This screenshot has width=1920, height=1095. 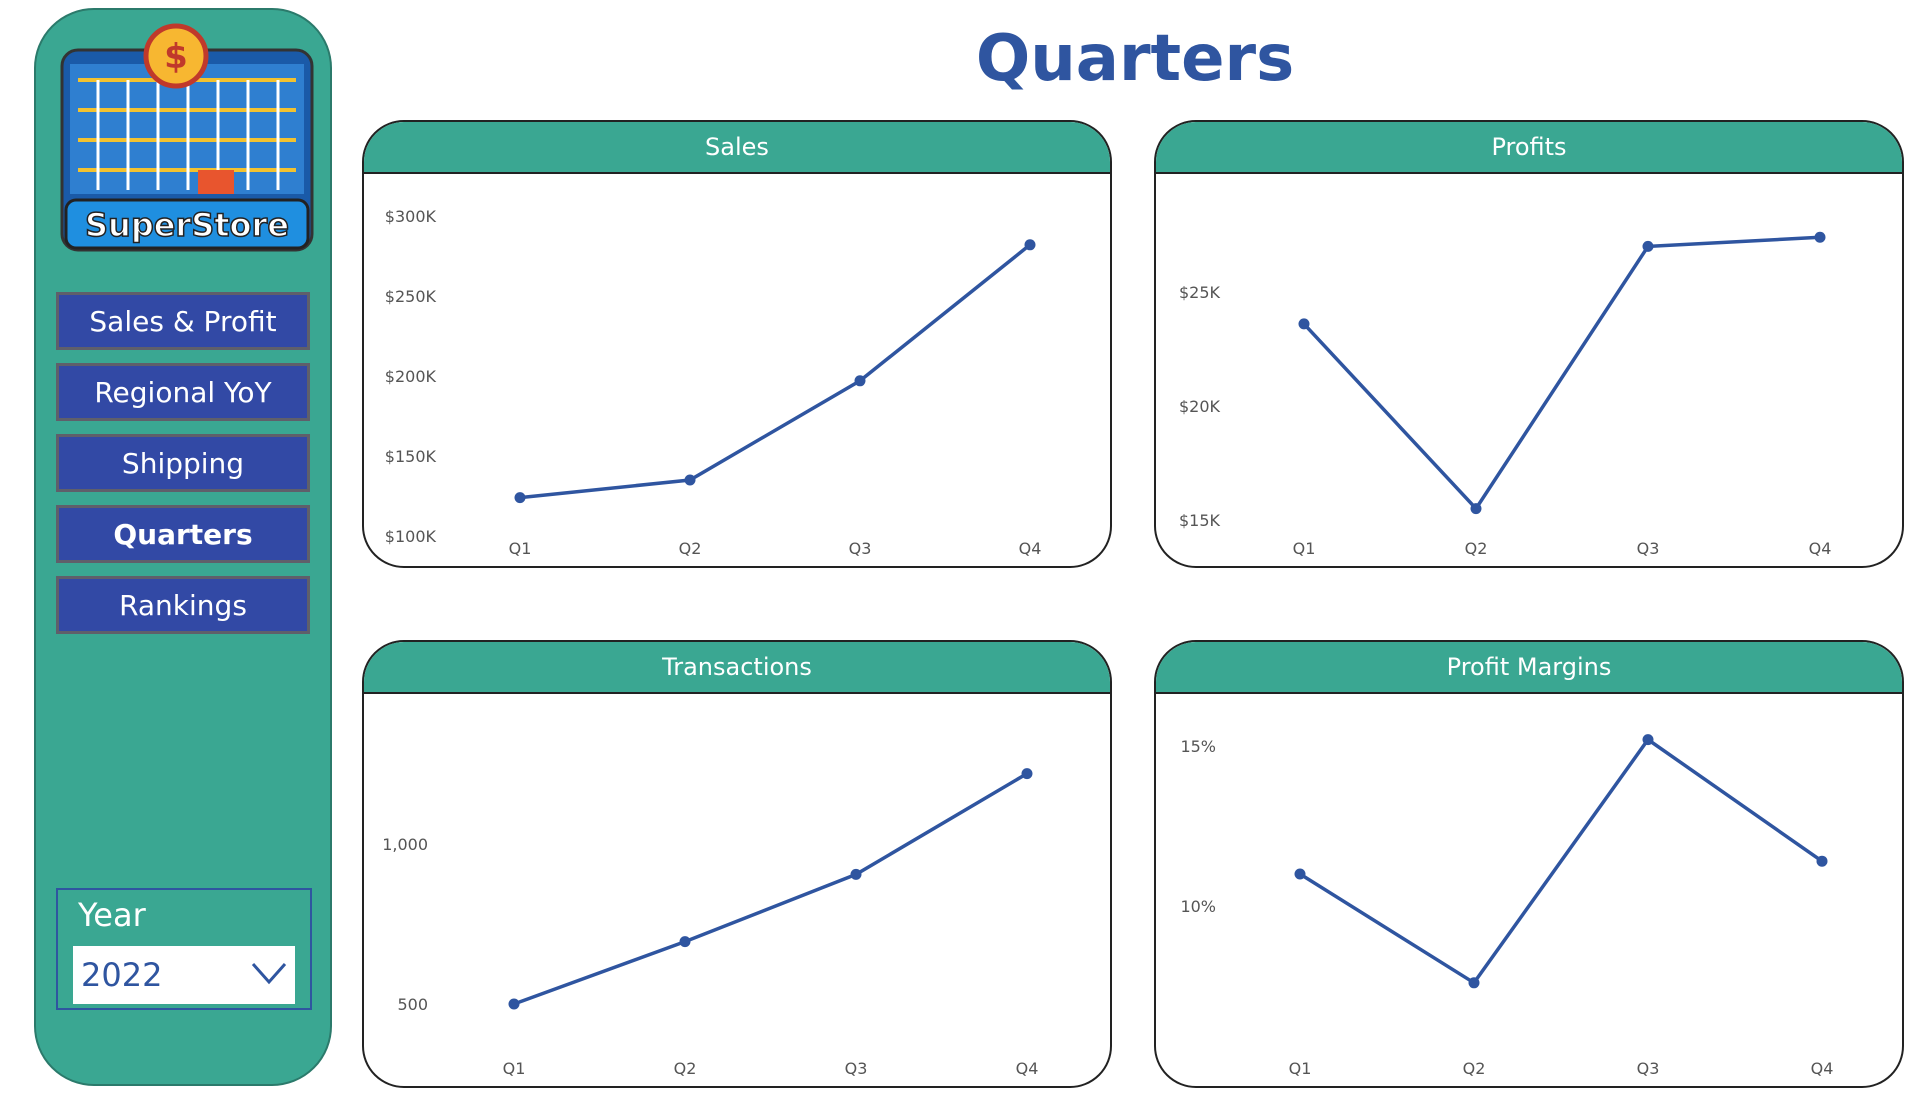 What do you see at coordinates (411, 296) in the screenshot?
I see `y-tick-label: $250K` at bounding box center [411, 296].